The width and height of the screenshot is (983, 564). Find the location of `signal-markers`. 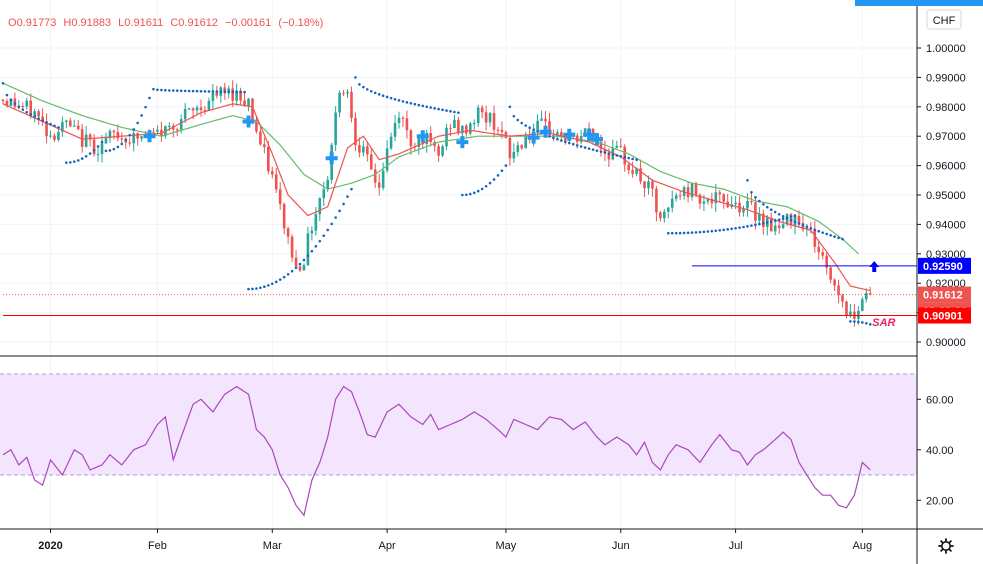

signal-markers is located at coordinates (373, 140).